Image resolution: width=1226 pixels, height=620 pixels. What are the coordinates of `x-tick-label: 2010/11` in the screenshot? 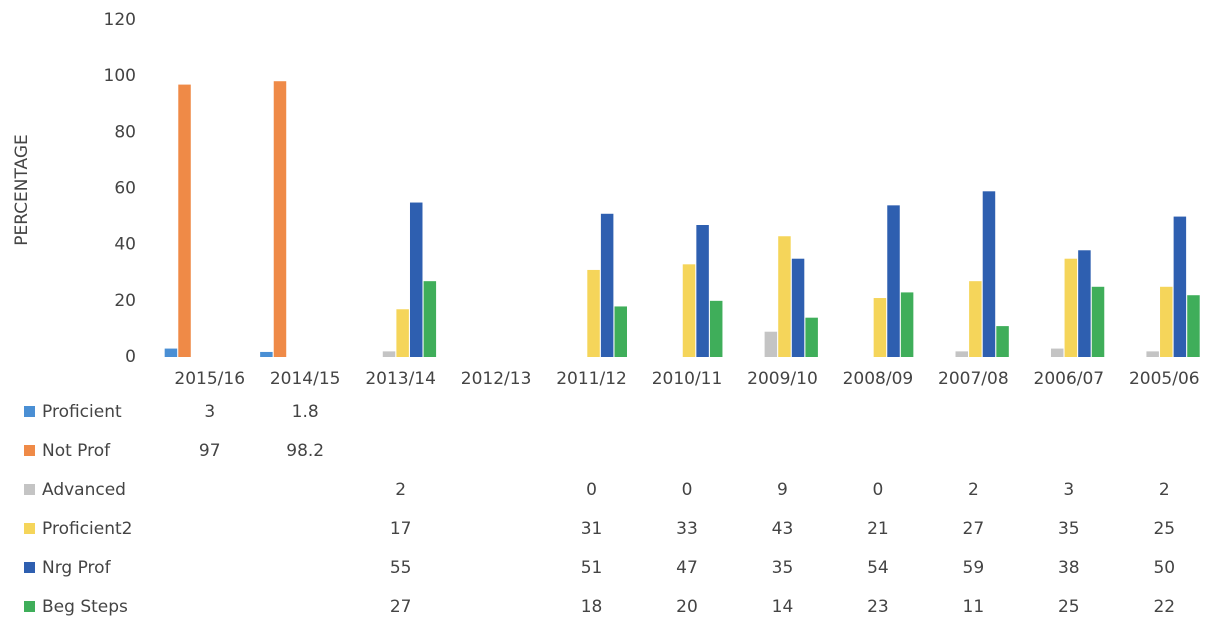 It's located at (687, 379).